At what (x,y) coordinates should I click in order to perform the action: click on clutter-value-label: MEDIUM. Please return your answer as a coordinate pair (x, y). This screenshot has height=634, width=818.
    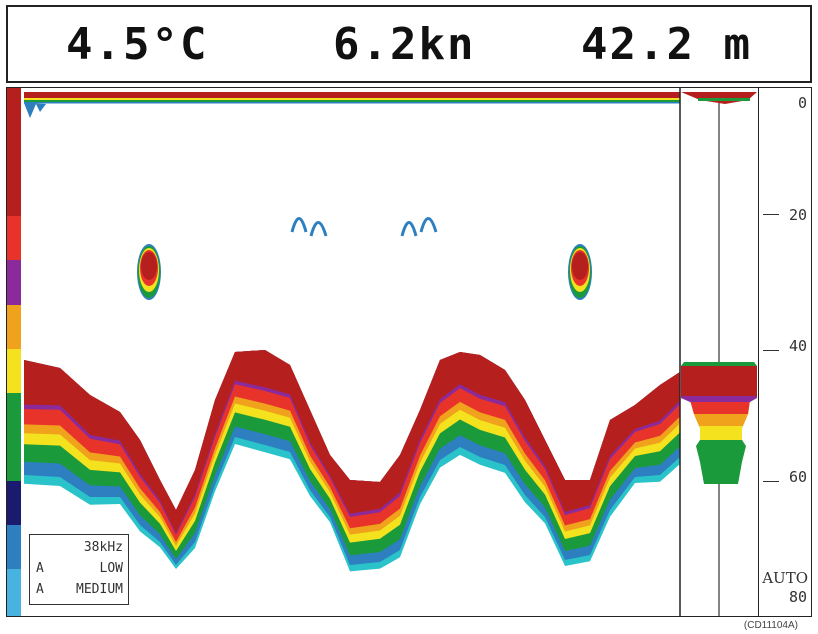
    Looking at the image, I should click on (99, 589).